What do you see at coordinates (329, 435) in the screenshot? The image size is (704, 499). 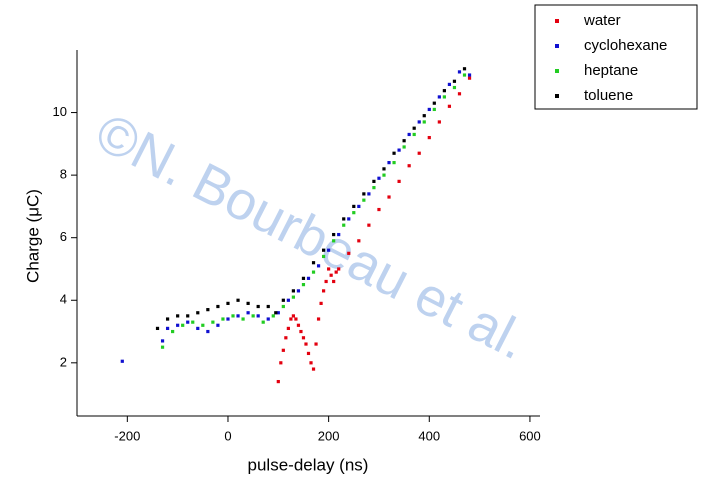 I see `x-tick-label: 200` at bounding box center [329, 435].